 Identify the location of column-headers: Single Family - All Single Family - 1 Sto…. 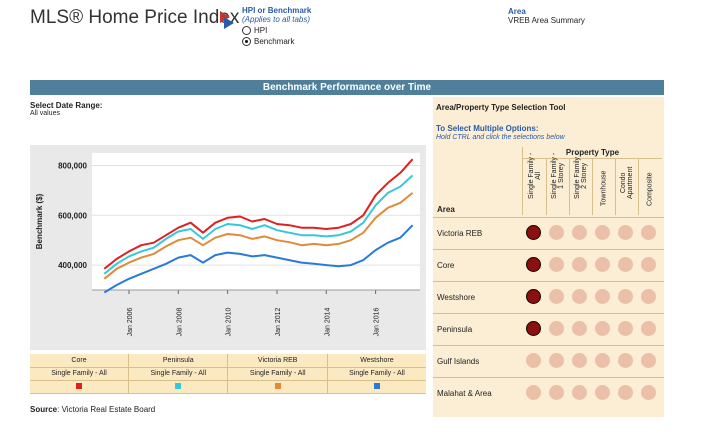
(592, 184).